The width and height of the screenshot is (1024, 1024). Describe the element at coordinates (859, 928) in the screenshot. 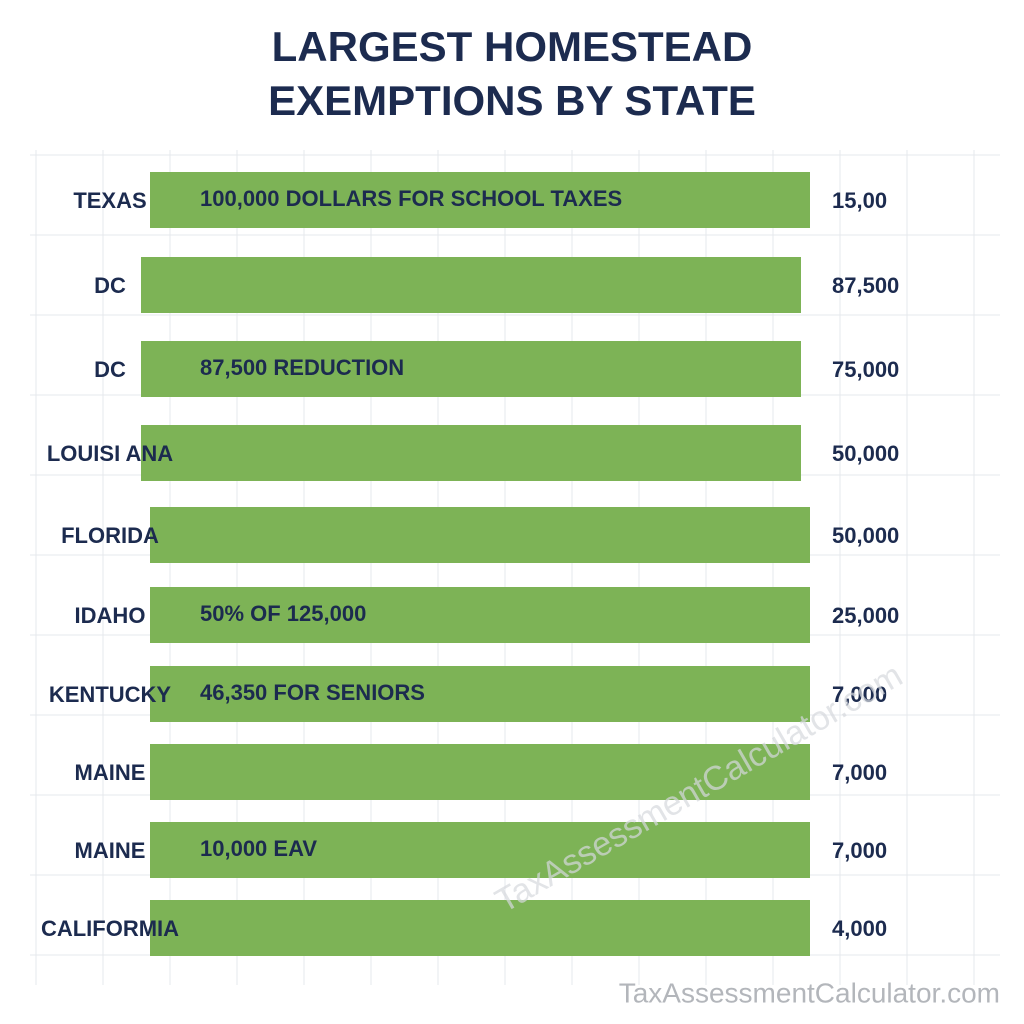

I see `value-label: 4,000` at that location.